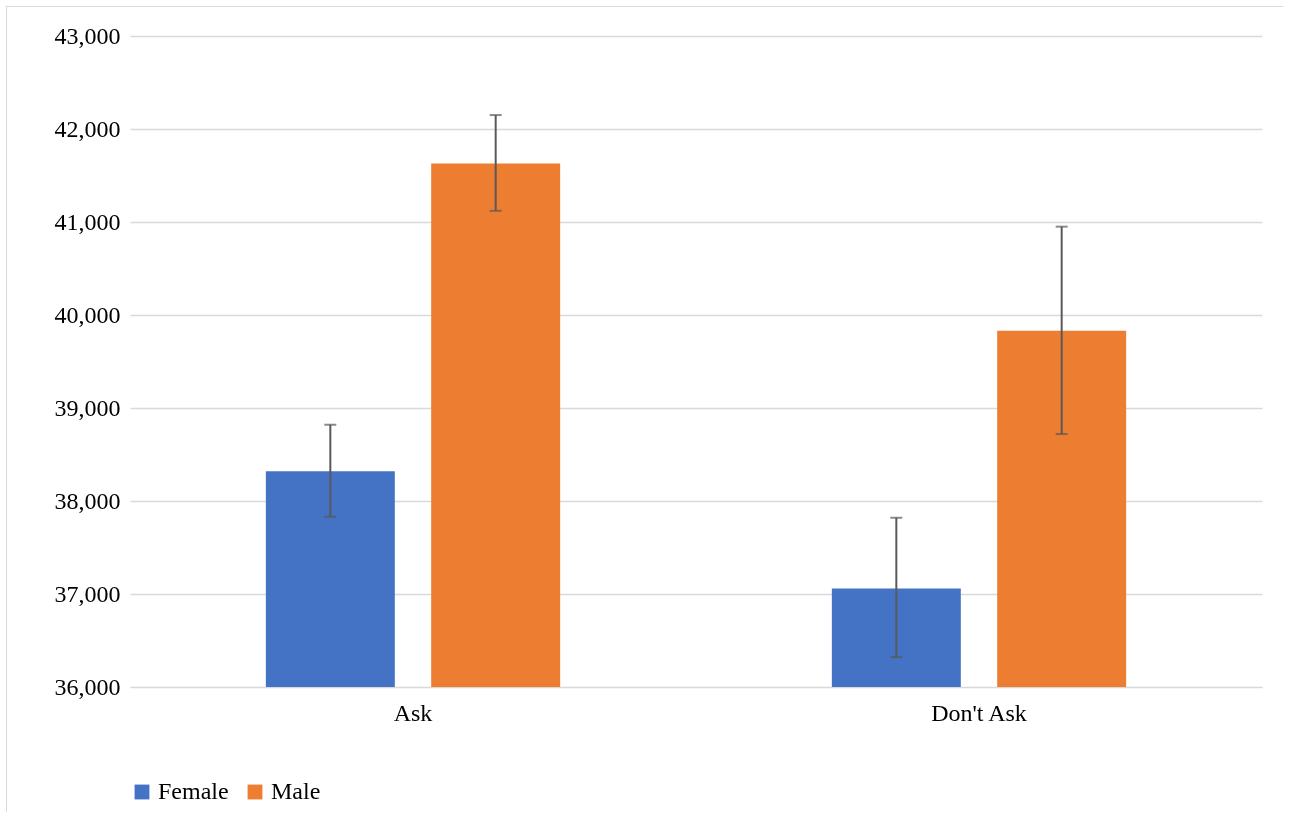 The height and width of the screenshot is (816, 1291). What do you see at coordinates (193, 791) in the screenshot?
I see `legend-label: Female` at bounding box center [193, 791].